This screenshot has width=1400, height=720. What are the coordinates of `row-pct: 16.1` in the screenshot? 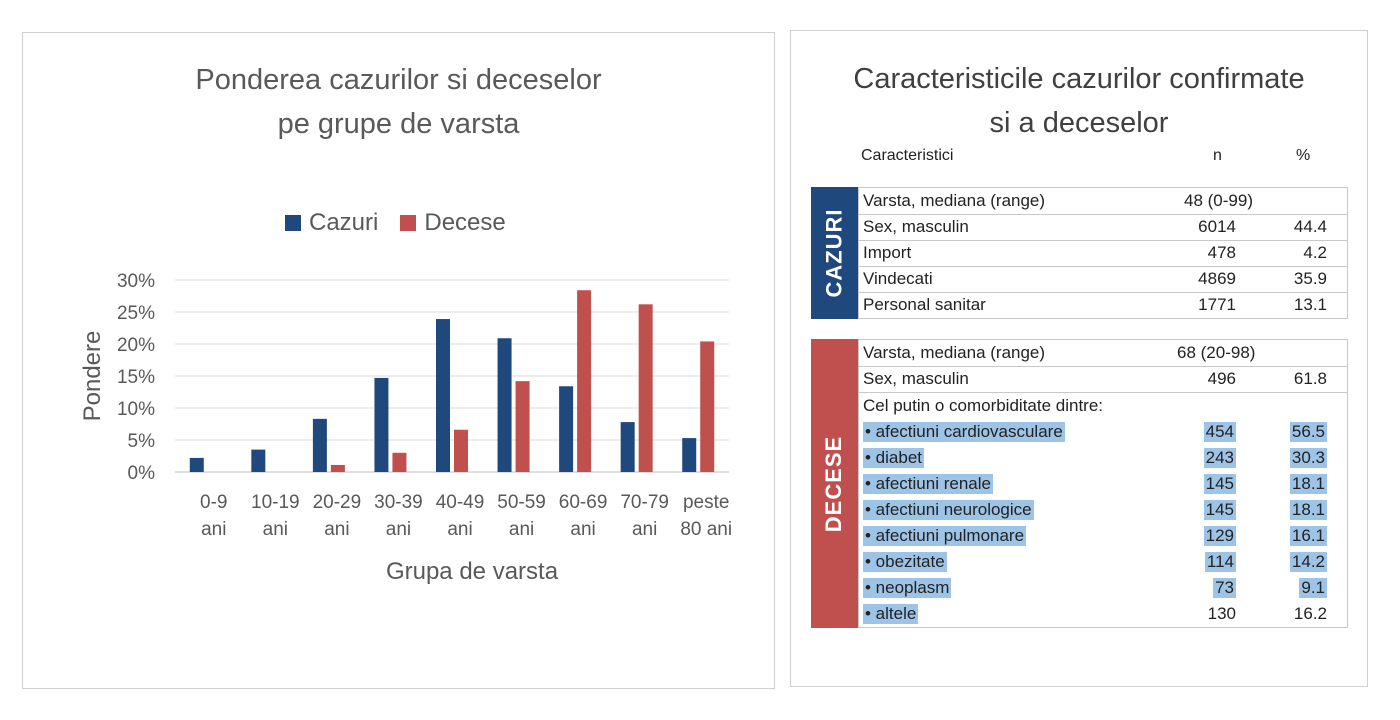 It's located at (1308, 536).